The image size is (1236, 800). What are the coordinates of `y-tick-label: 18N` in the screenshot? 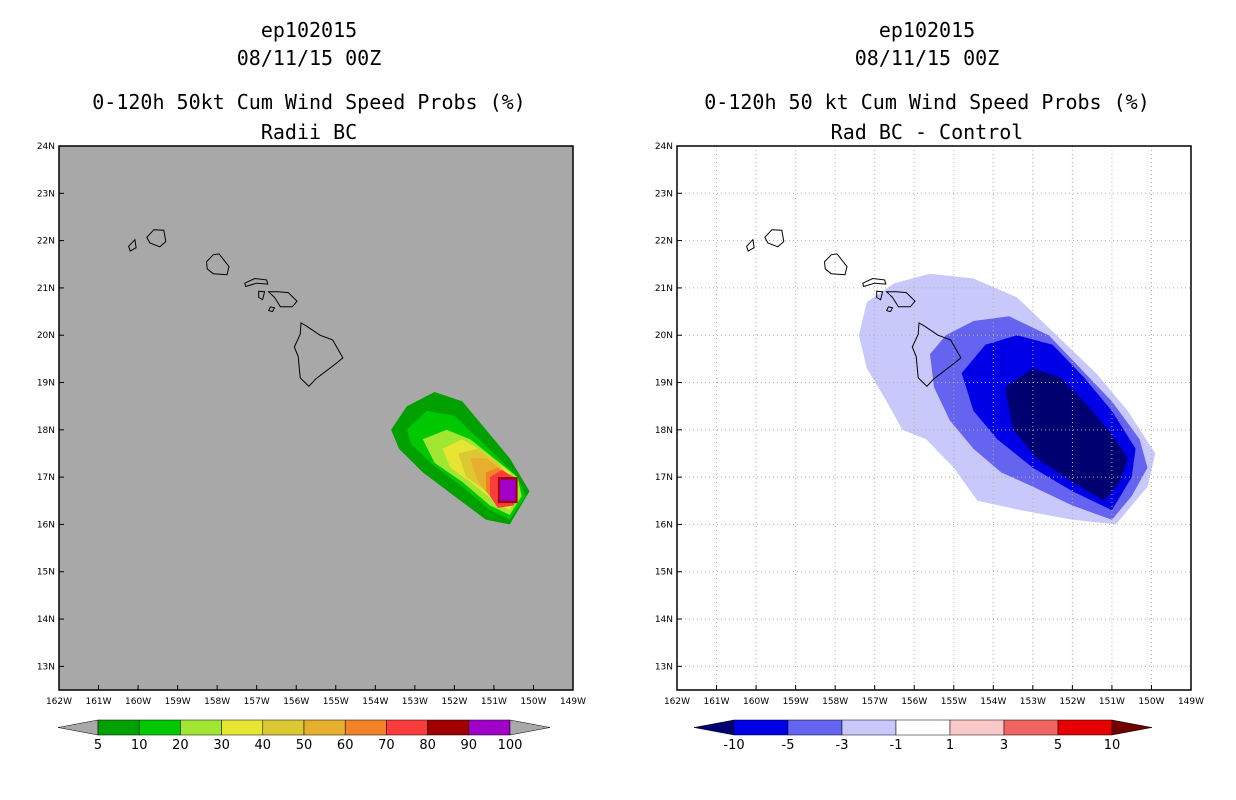 It's located at (46, 431).